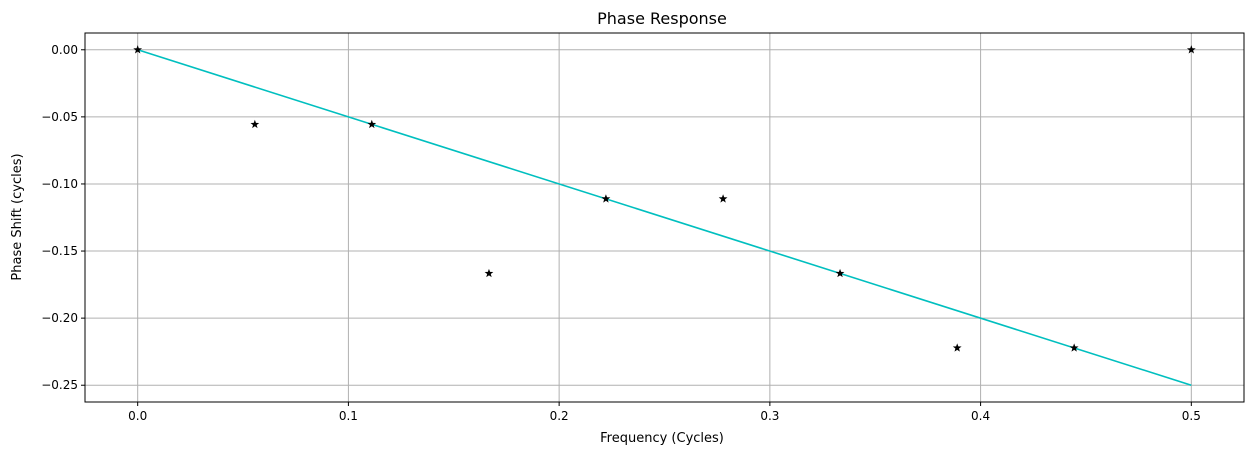  I want to click on x-tick-label: 0.3, so click(769, 416).